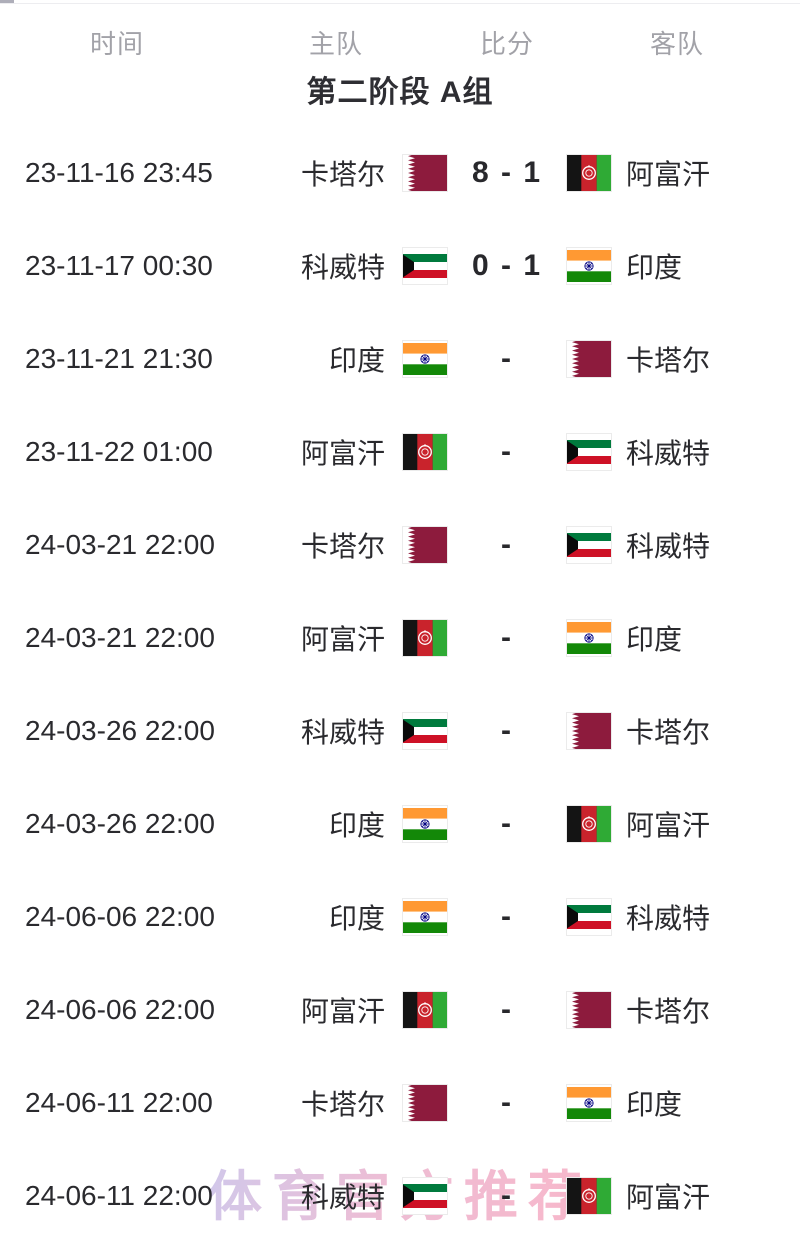 The height and width of the screenshot is (1242, 800). I want to click on match-time: 23-11-21 21:30, so click(119, 358).